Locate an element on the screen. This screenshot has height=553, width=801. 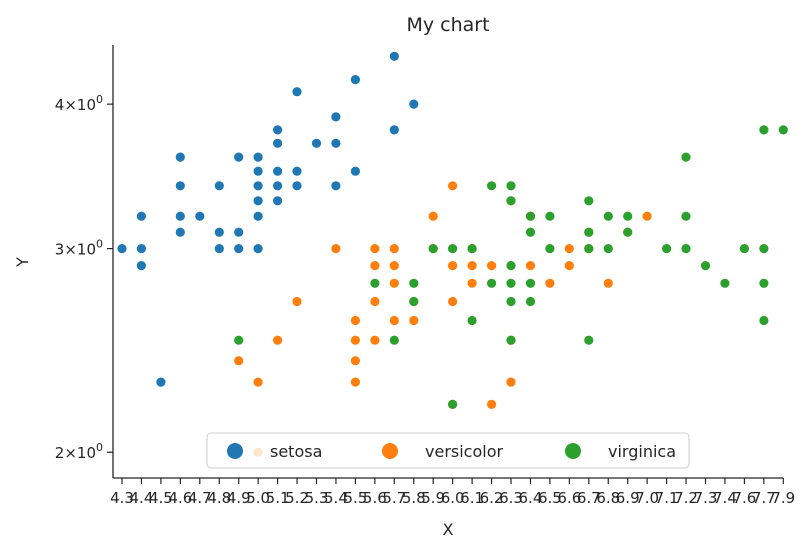
legend-frame is located at coordinates (448, 450).